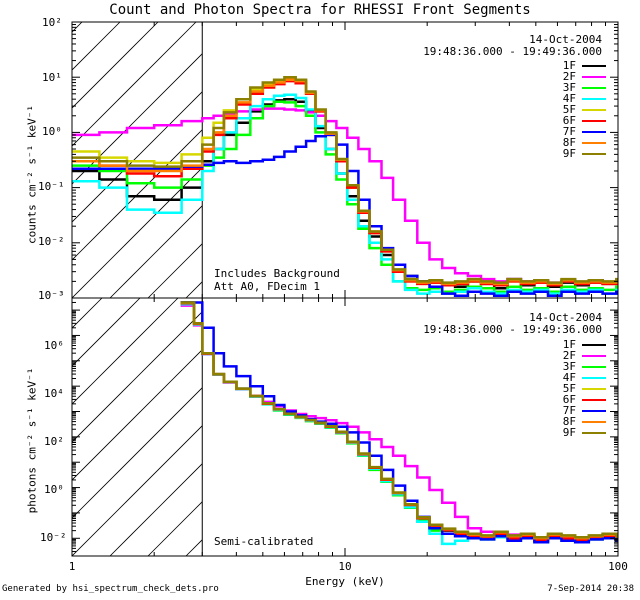 The image size is (640, 600). I want to click on bottom-legend-label: 4F, so click(569, 377).